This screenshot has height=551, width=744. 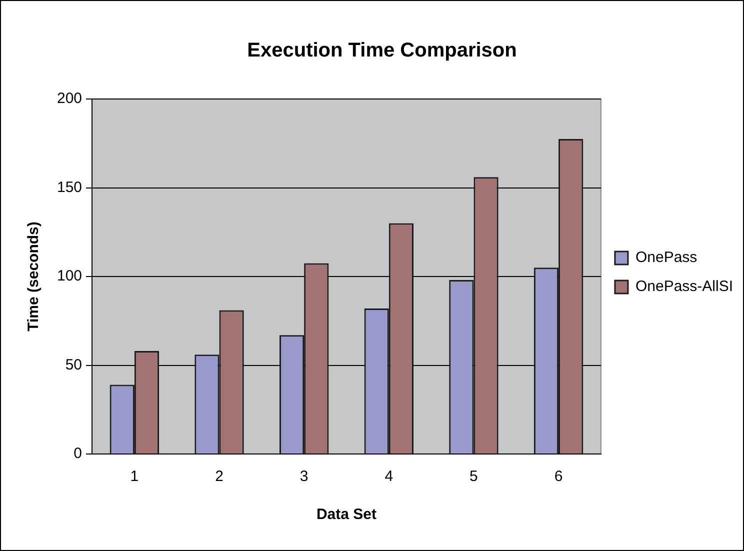 I want to click on y-tick-label: 50, so click(x=73, y=365).